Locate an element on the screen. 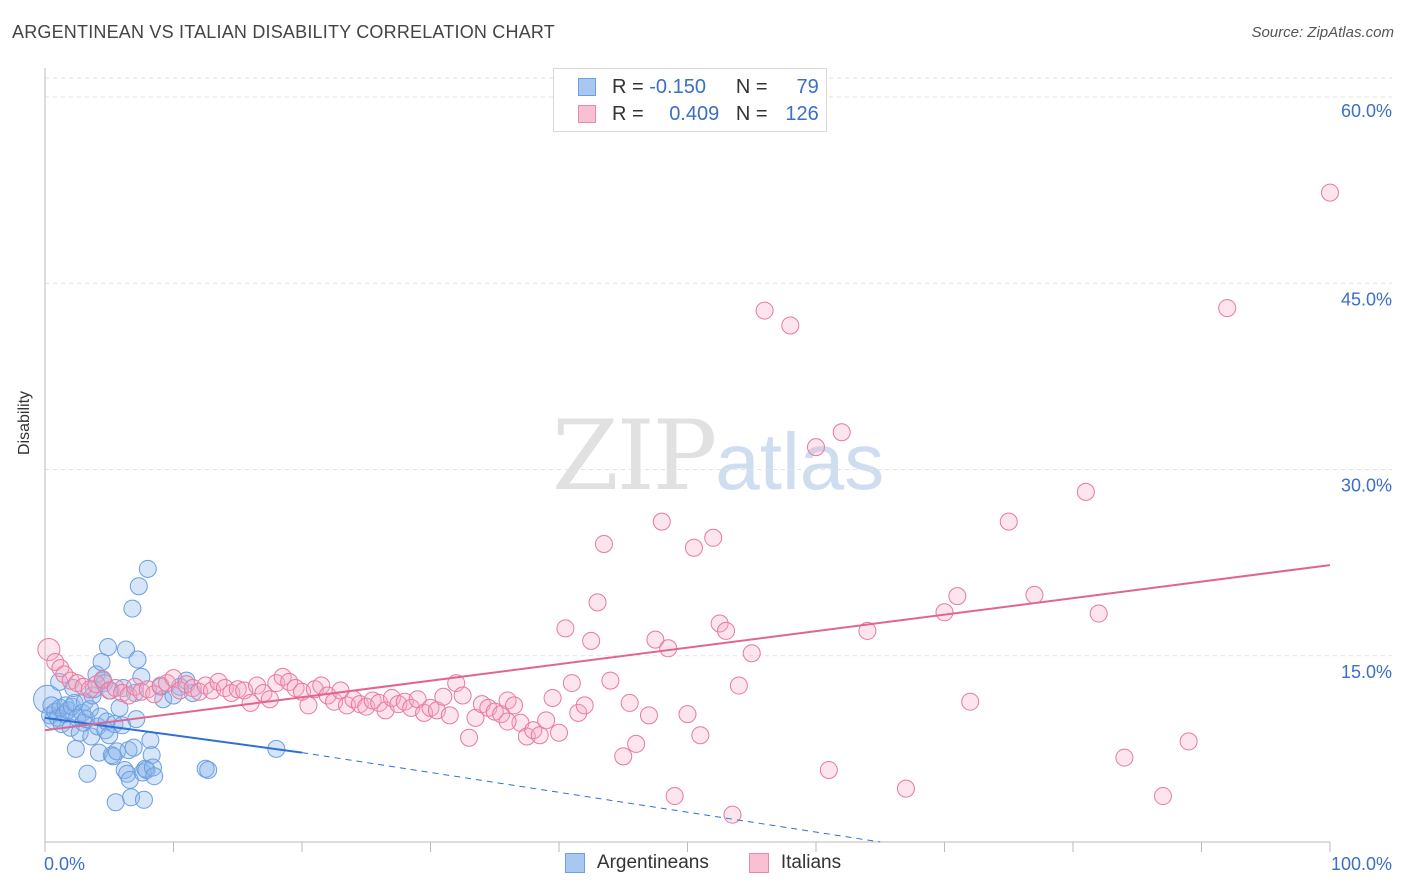 The image size is (1406, 892). r-value: -0.150 is located at coordinates (677, 86).